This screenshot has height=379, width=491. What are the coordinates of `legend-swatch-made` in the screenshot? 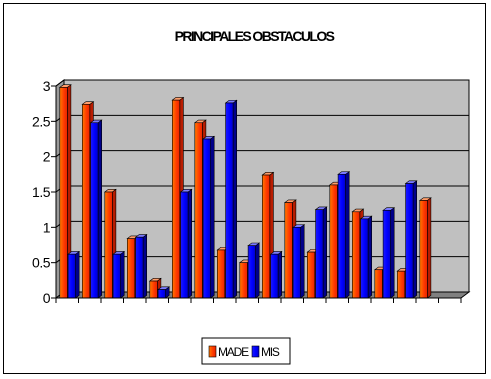 It's located at (212, 351).